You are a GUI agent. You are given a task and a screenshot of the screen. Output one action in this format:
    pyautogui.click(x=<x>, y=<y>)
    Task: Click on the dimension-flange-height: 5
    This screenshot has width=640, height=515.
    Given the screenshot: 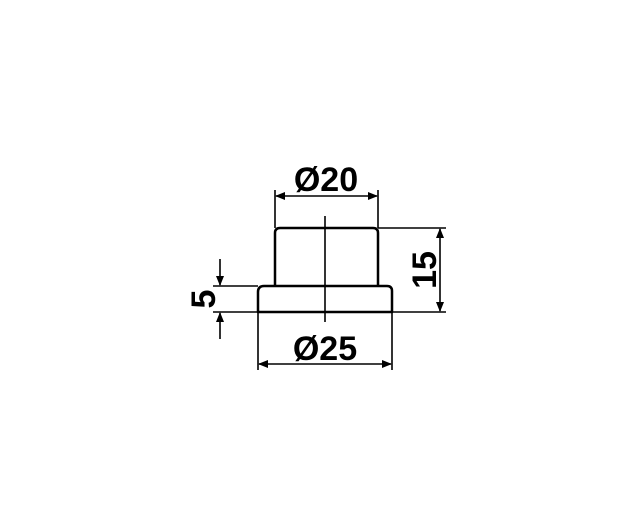 What is the action you would take?
    pyautogui.click(x=221, y=299)
    